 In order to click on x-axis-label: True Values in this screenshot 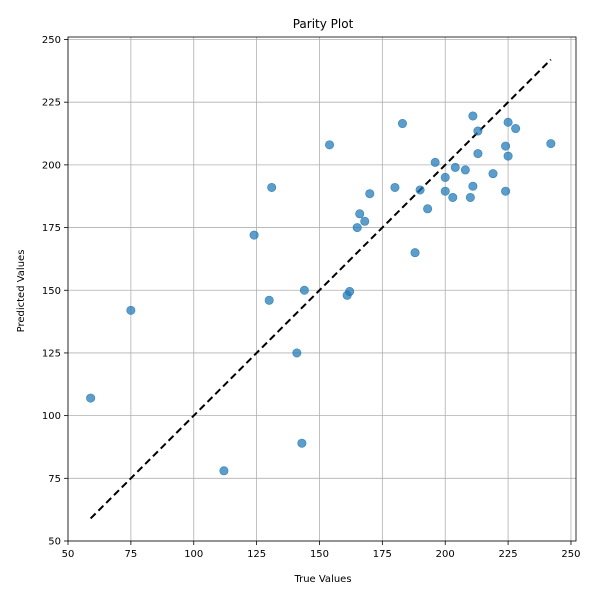, I will do `click(322, 579)`.